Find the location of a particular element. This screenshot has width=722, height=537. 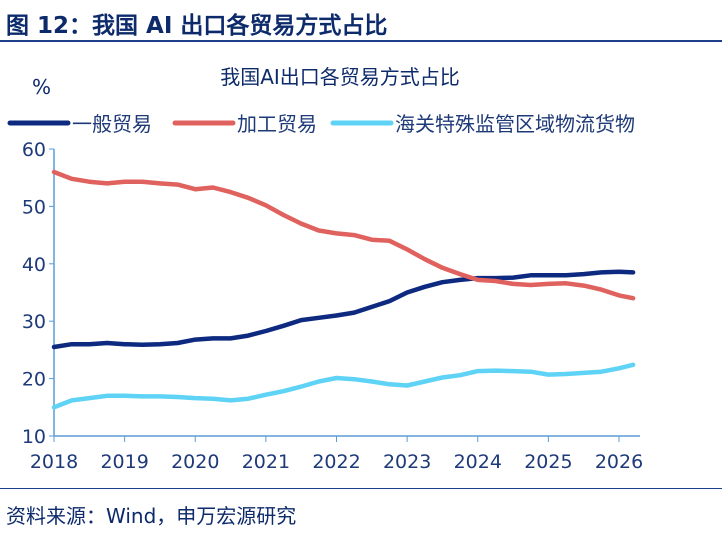

legend-label: 一般贸易 is located at coordinates (112, 124).